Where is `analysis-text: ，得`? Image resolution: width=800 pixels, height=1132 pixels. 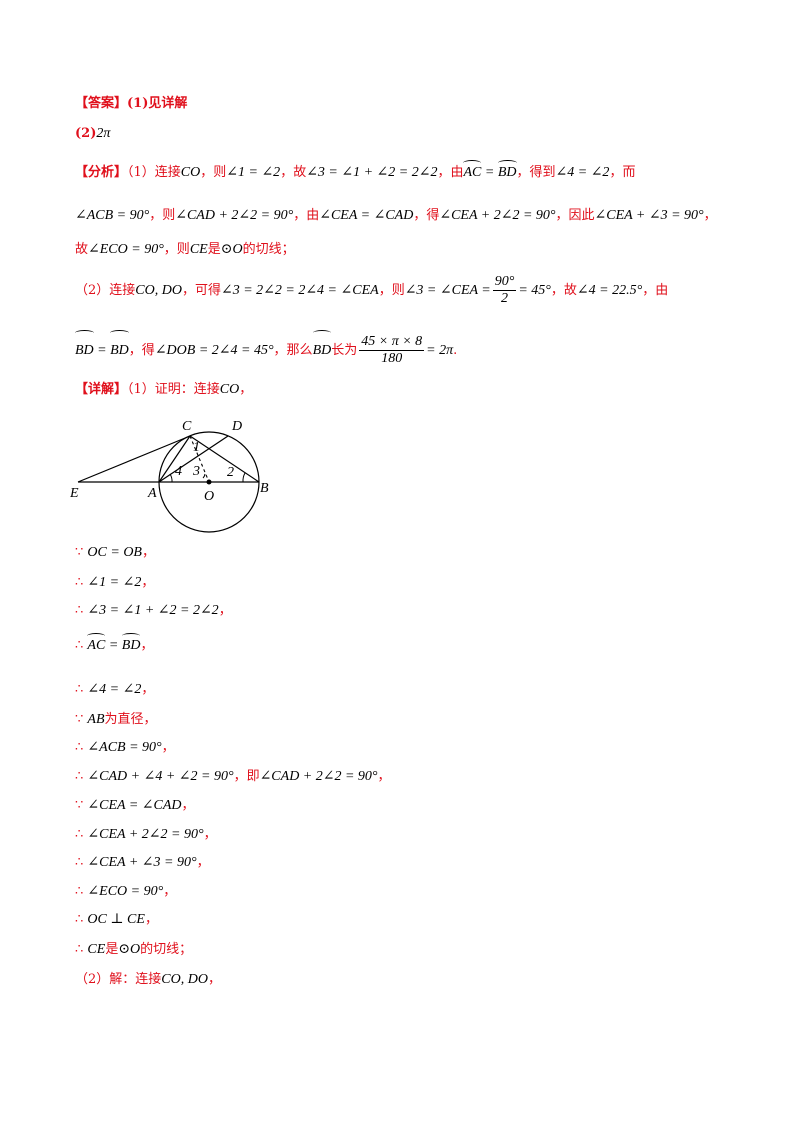
analysis-text: ，得 is located at coordinates (141, 350).